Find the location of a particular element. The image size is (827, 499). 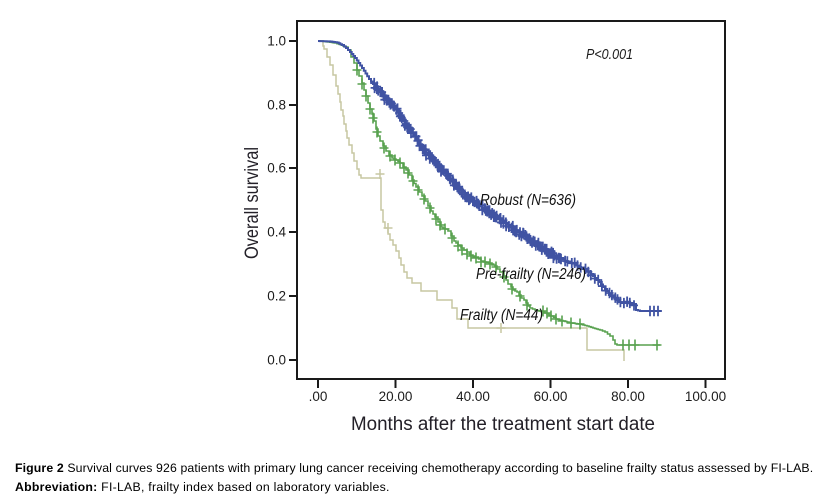

svg-text: 20.00 is located at coordinates (396, 396).